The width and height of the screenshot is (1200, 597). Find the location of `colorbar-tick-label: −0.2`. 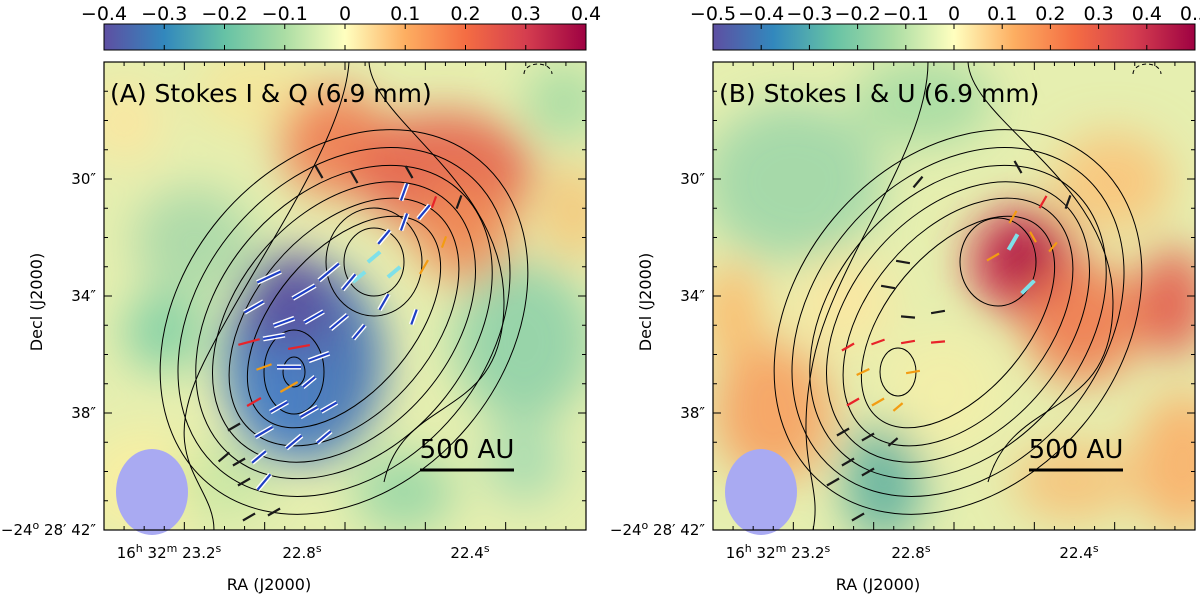

colorbar-tick-label: −0.2 is located at coordinates (858, 14).